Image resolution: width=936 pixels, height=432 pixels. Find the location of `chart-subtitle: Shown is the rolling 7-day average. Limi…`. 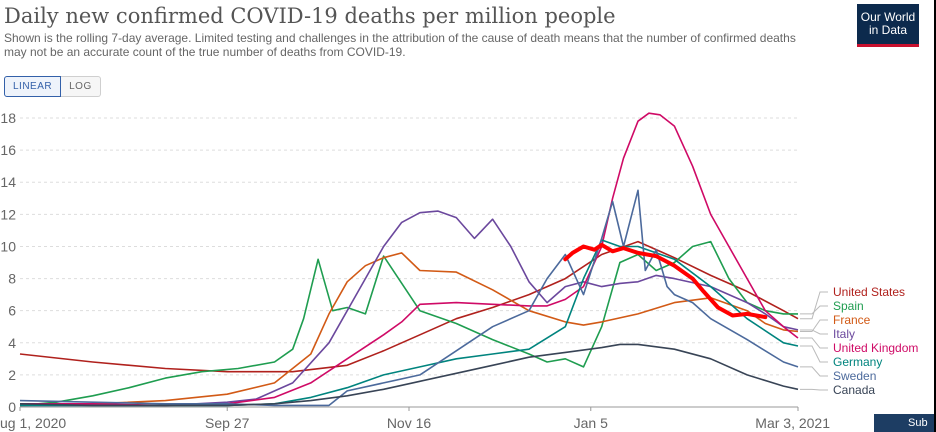

chart-subtitle: Shown is the rolling 7-day average. Limi… is located at coordinates (400, 45).